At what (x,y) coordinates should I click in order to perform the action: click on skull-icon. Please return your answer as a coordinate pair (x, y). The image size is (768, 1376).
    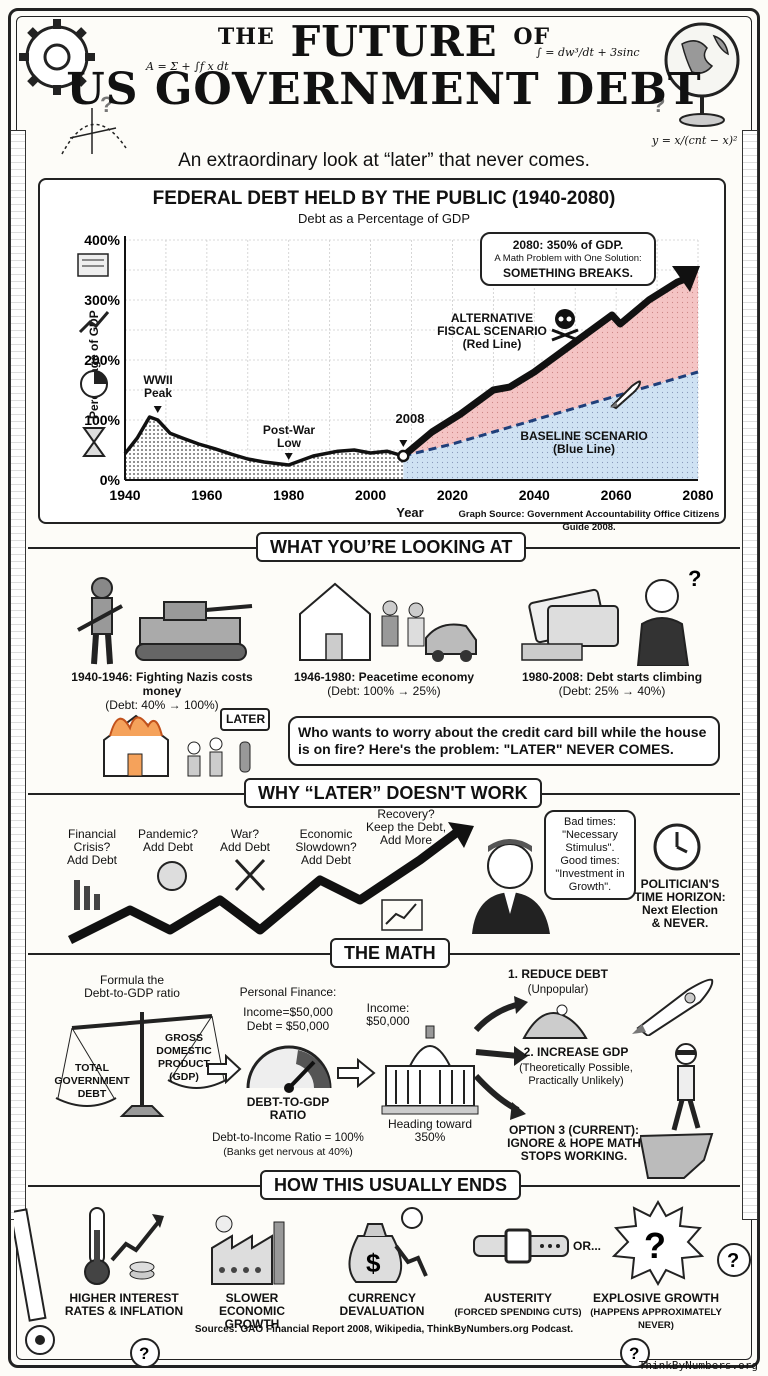
    Looking at the image, I should click on (565, 325).